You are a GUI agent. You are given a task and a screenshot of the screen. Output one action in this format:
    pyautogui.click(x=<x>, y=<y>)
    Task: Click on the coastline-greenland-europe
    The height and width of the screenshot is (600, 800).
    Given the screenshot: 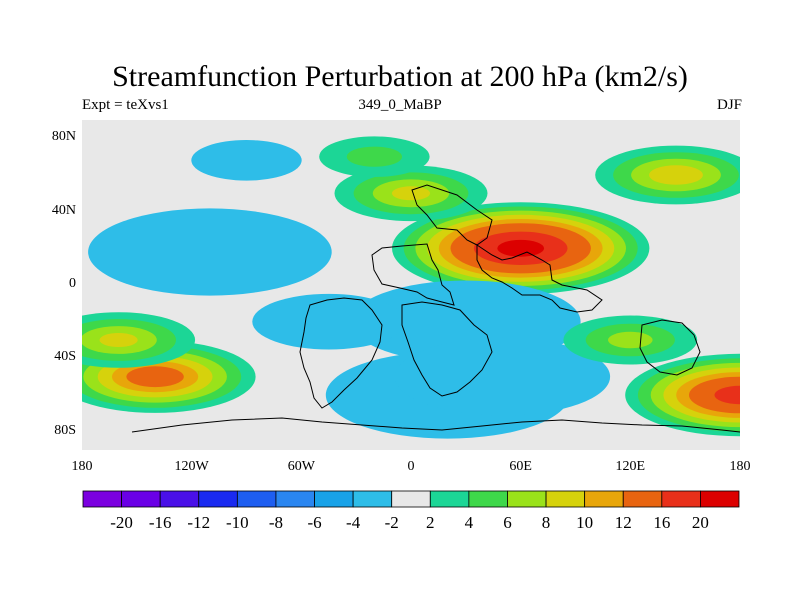 What is the action you would take?
    pyautogui.click(x=452, y=215)
    